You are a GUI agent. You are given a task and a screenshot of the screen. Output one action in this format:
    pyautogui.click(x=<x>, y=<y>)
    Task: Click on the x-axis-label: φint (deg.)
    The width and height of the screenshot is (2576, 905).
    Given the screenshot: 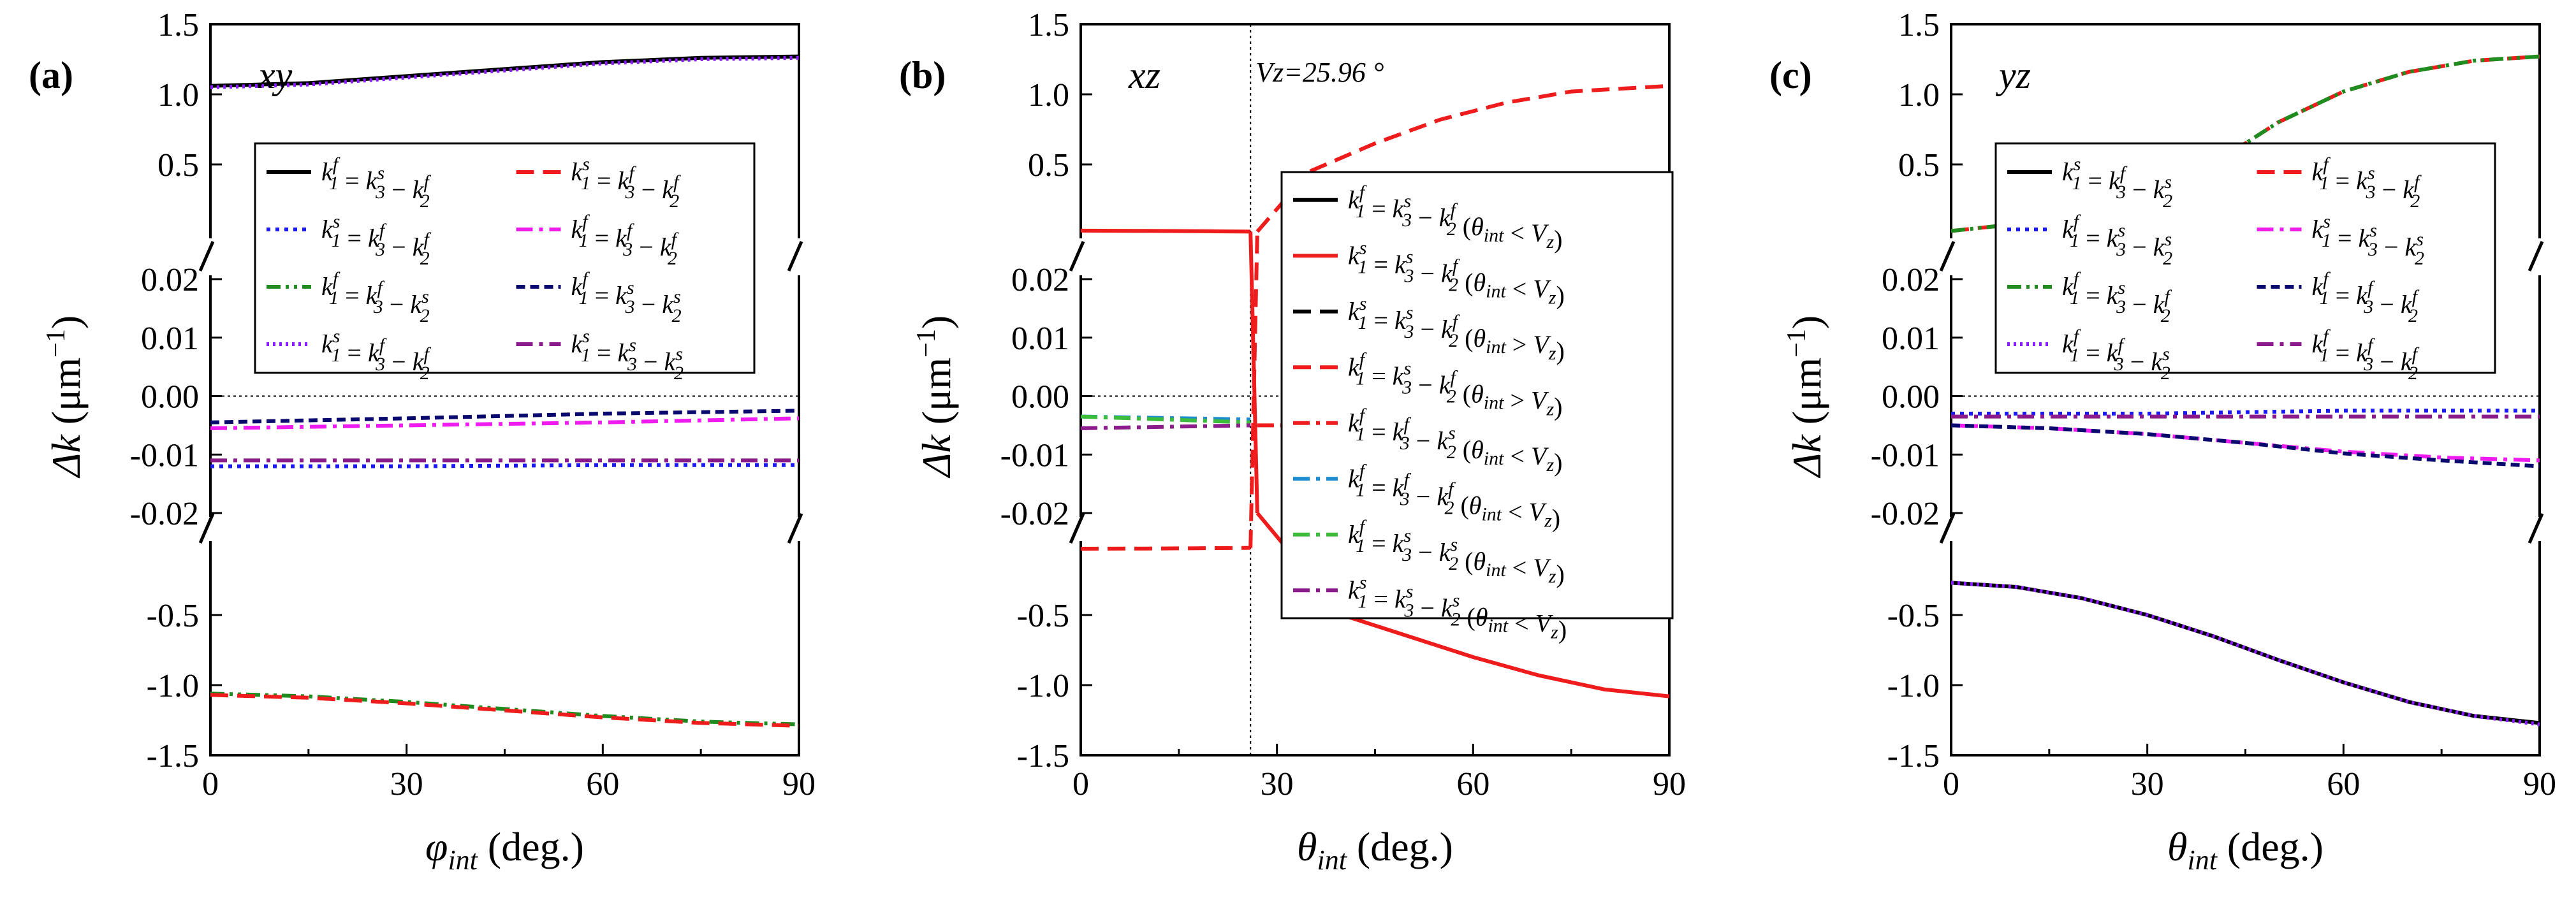 What is the action you would take?
    pyautogui.click(x=504, y=850)
    